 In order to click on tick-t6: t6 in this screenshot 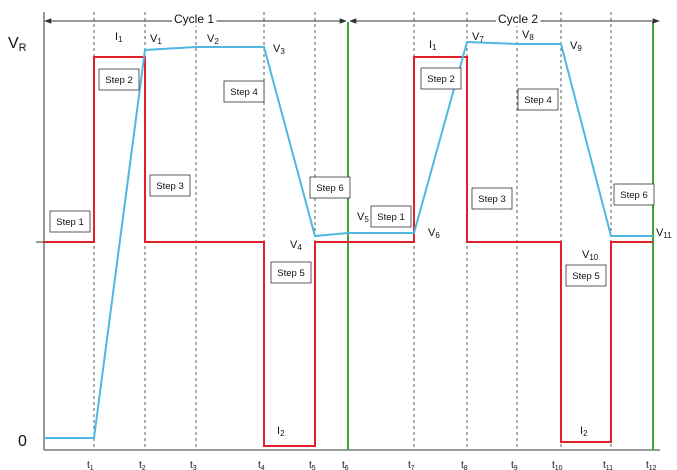, I will do `click(345, 465)`.